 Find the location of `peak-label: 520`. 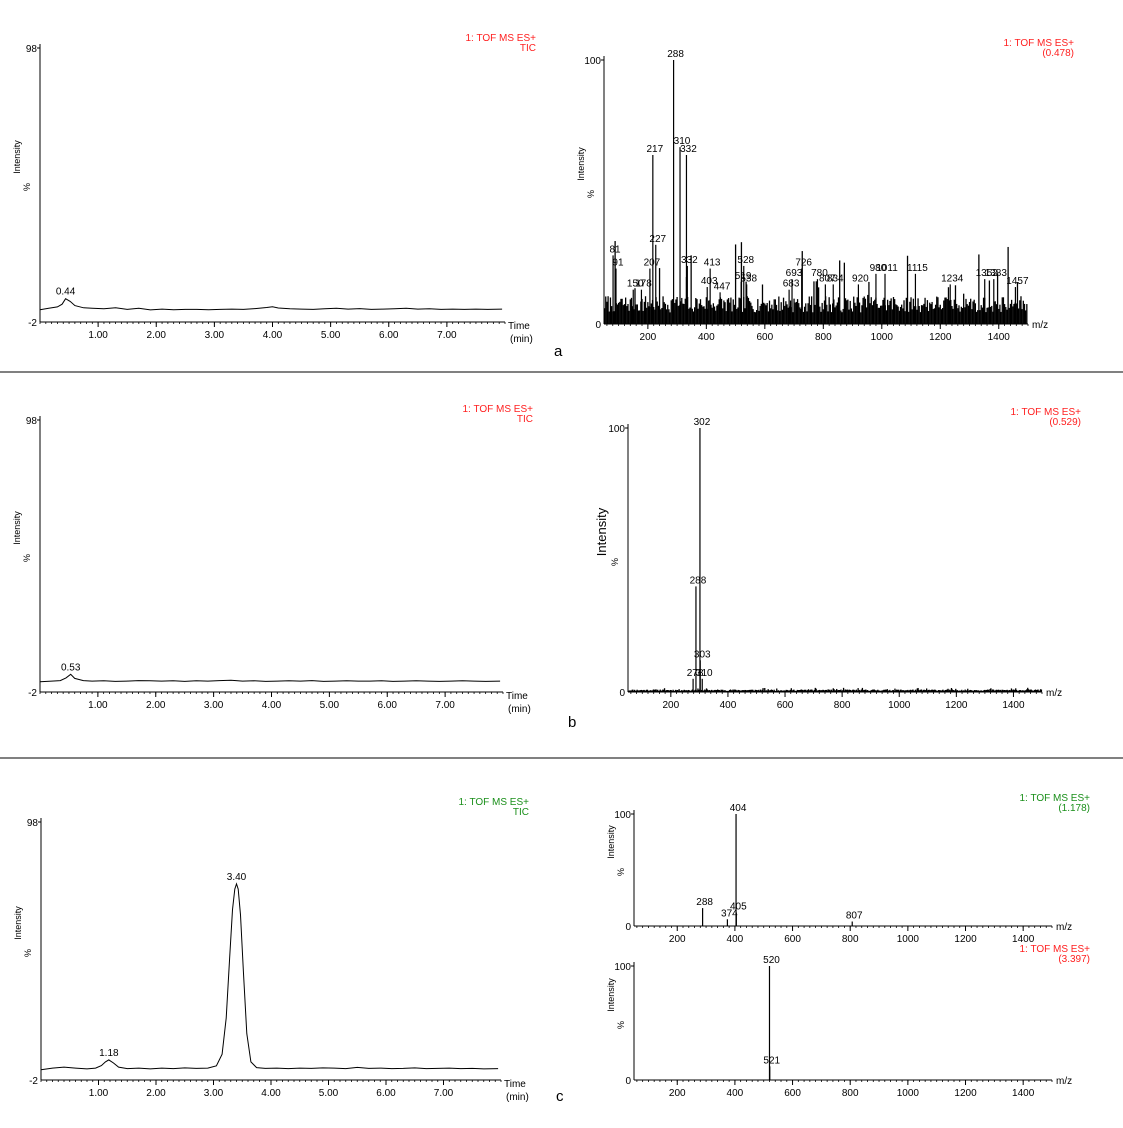

peak-label: 520 is located at coordinates (771, 960).